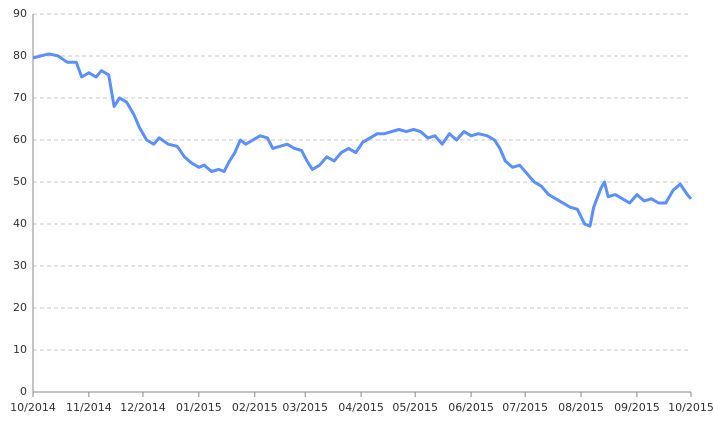  I want to click on y-tick-label: 80, so click(20, 55).